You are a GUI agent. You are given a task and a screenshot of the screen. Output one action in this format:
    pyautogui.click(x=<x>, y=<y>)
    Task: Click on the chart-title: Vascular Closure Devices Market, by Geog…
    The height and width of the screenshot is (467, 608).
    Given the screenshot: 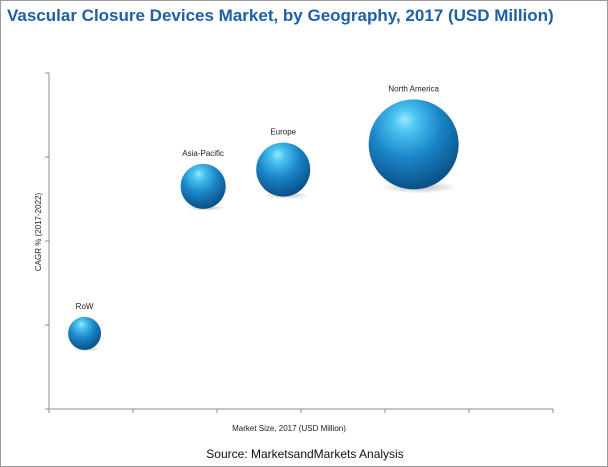 What is the action you would take?
    pyautogui.click(x=280, y=15)
    